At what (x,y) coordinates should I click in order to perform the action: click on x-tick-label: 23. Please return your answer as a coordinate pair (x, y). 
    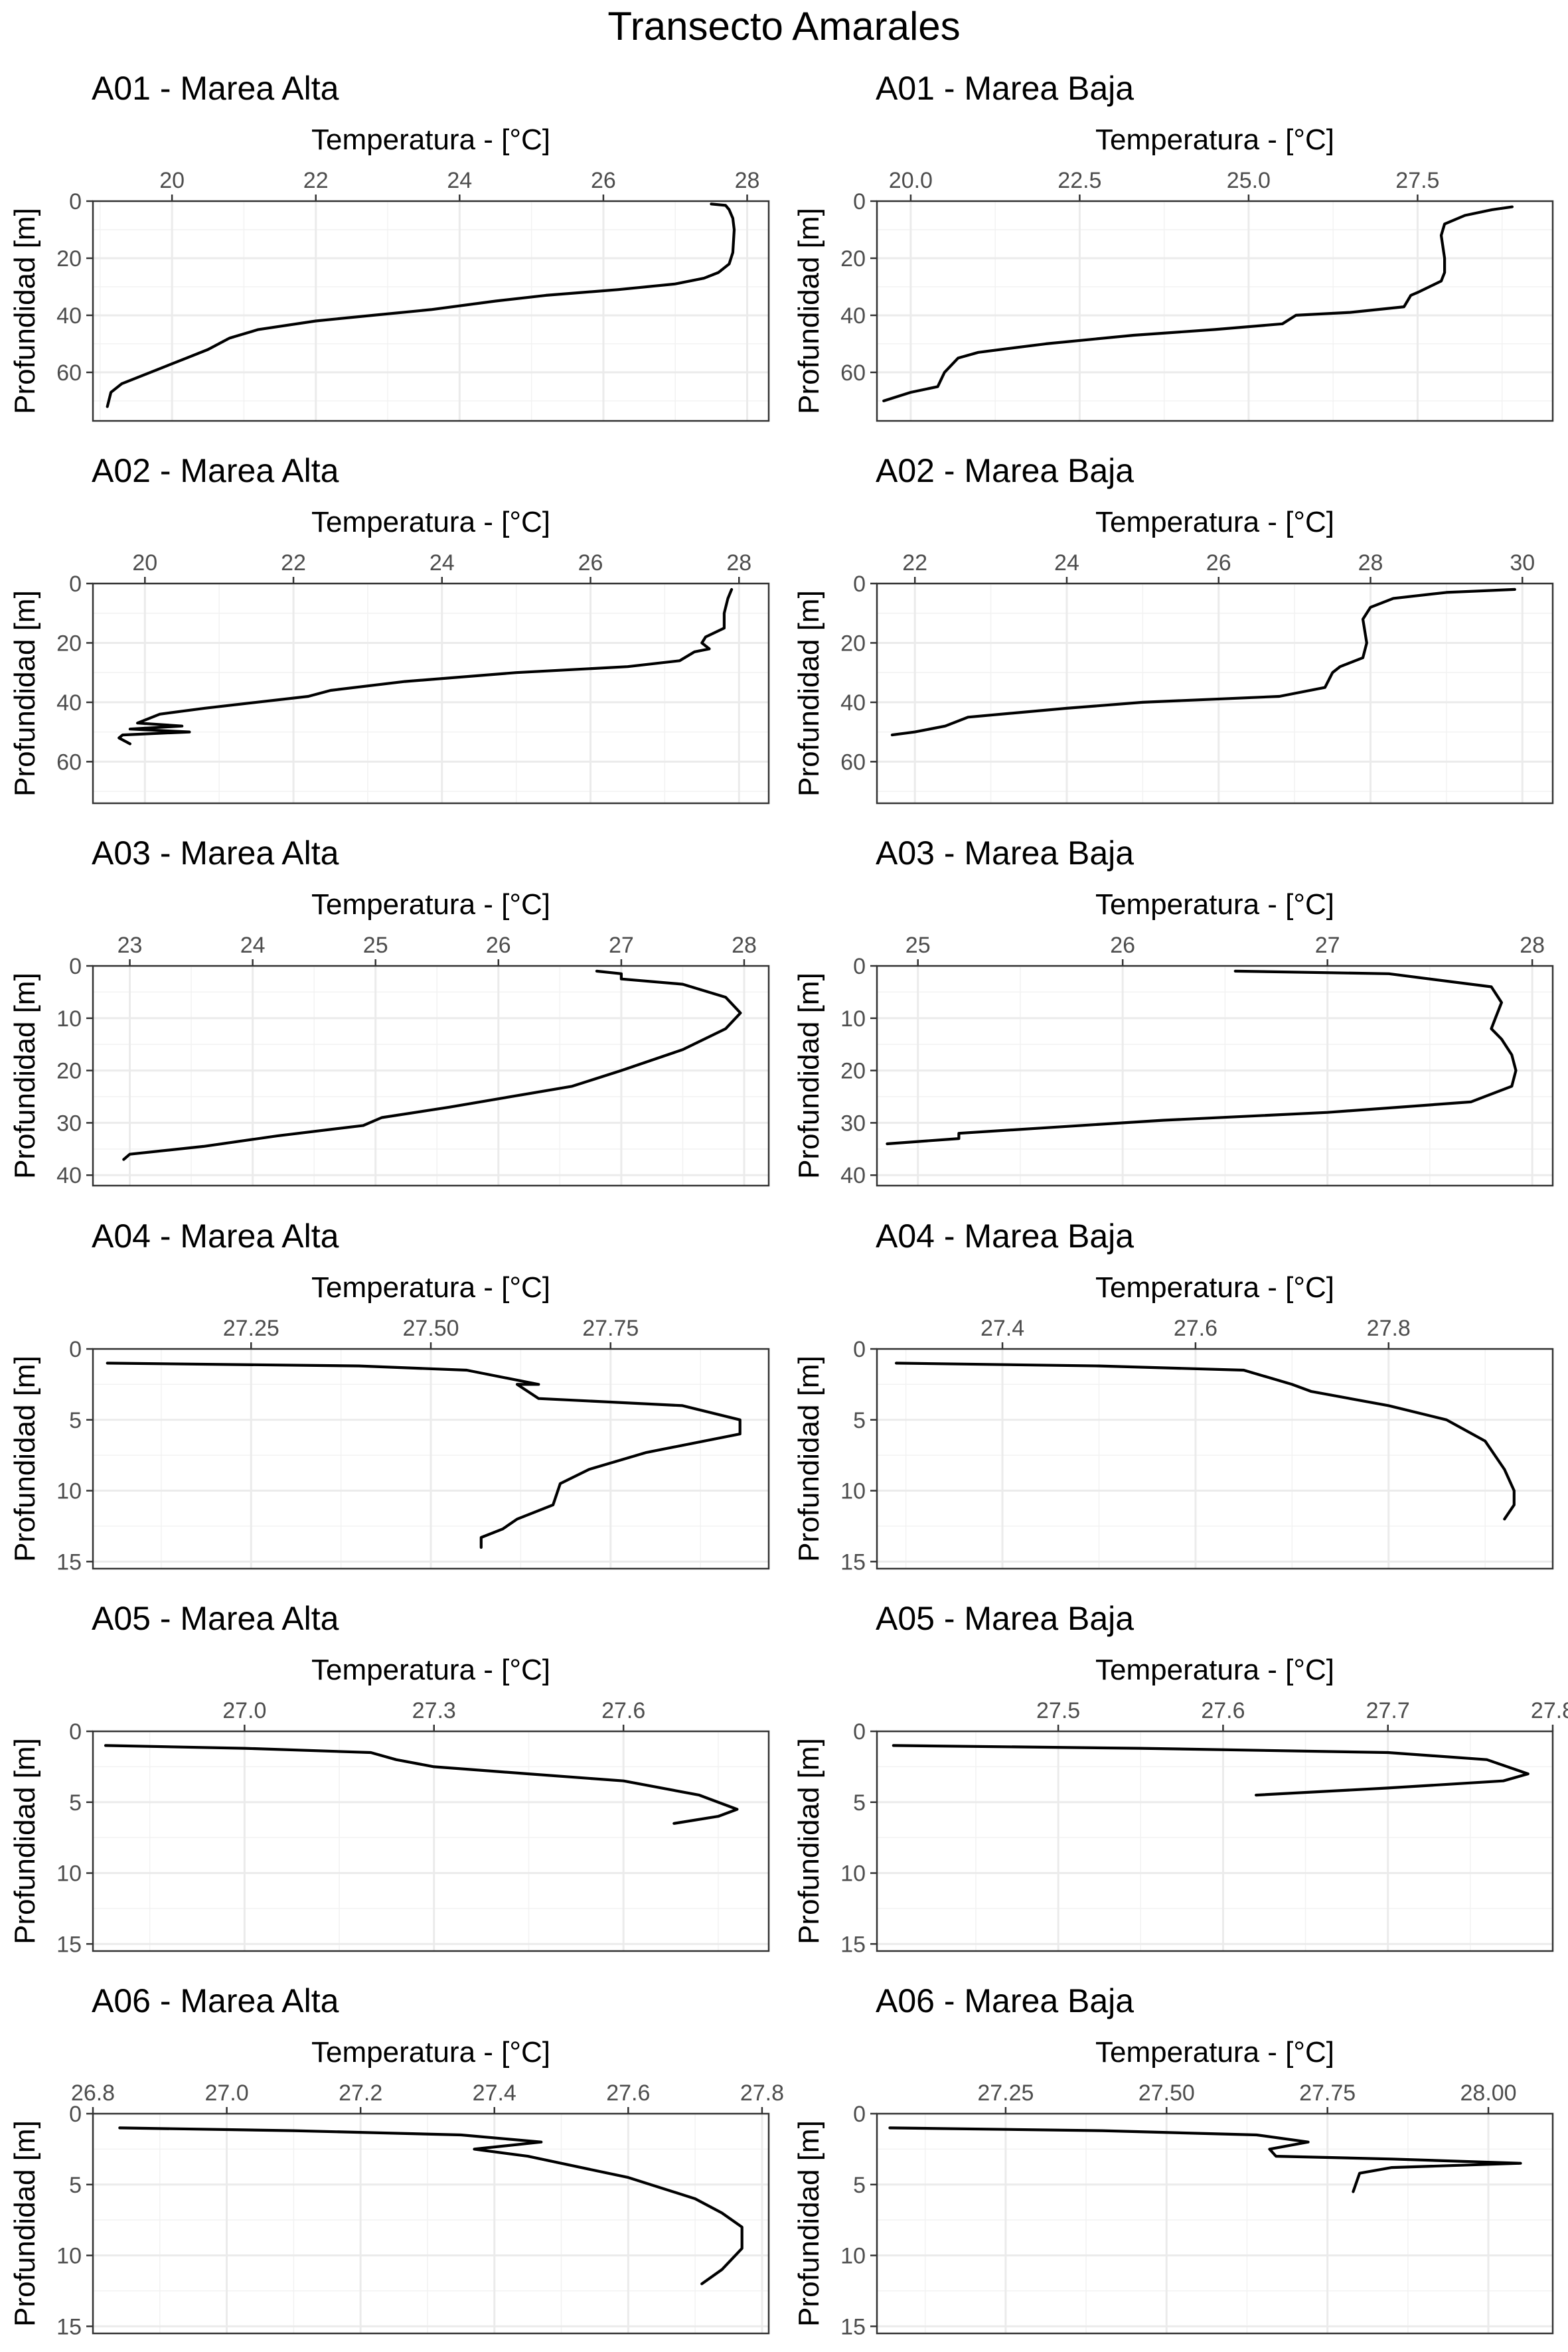
    Looking at the image, I should click on (131, 945).